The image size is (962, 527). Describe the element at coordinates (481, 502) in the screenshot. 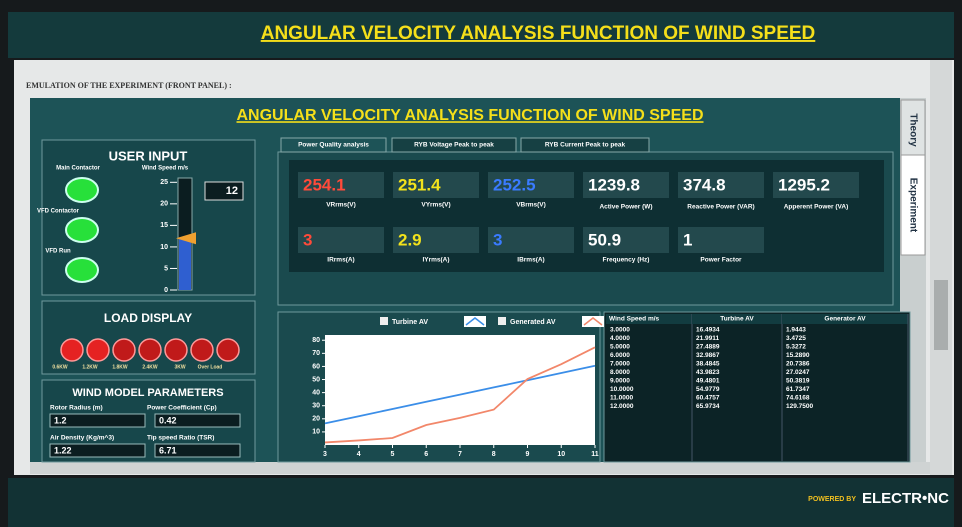

I see `footer-bar` at that location.